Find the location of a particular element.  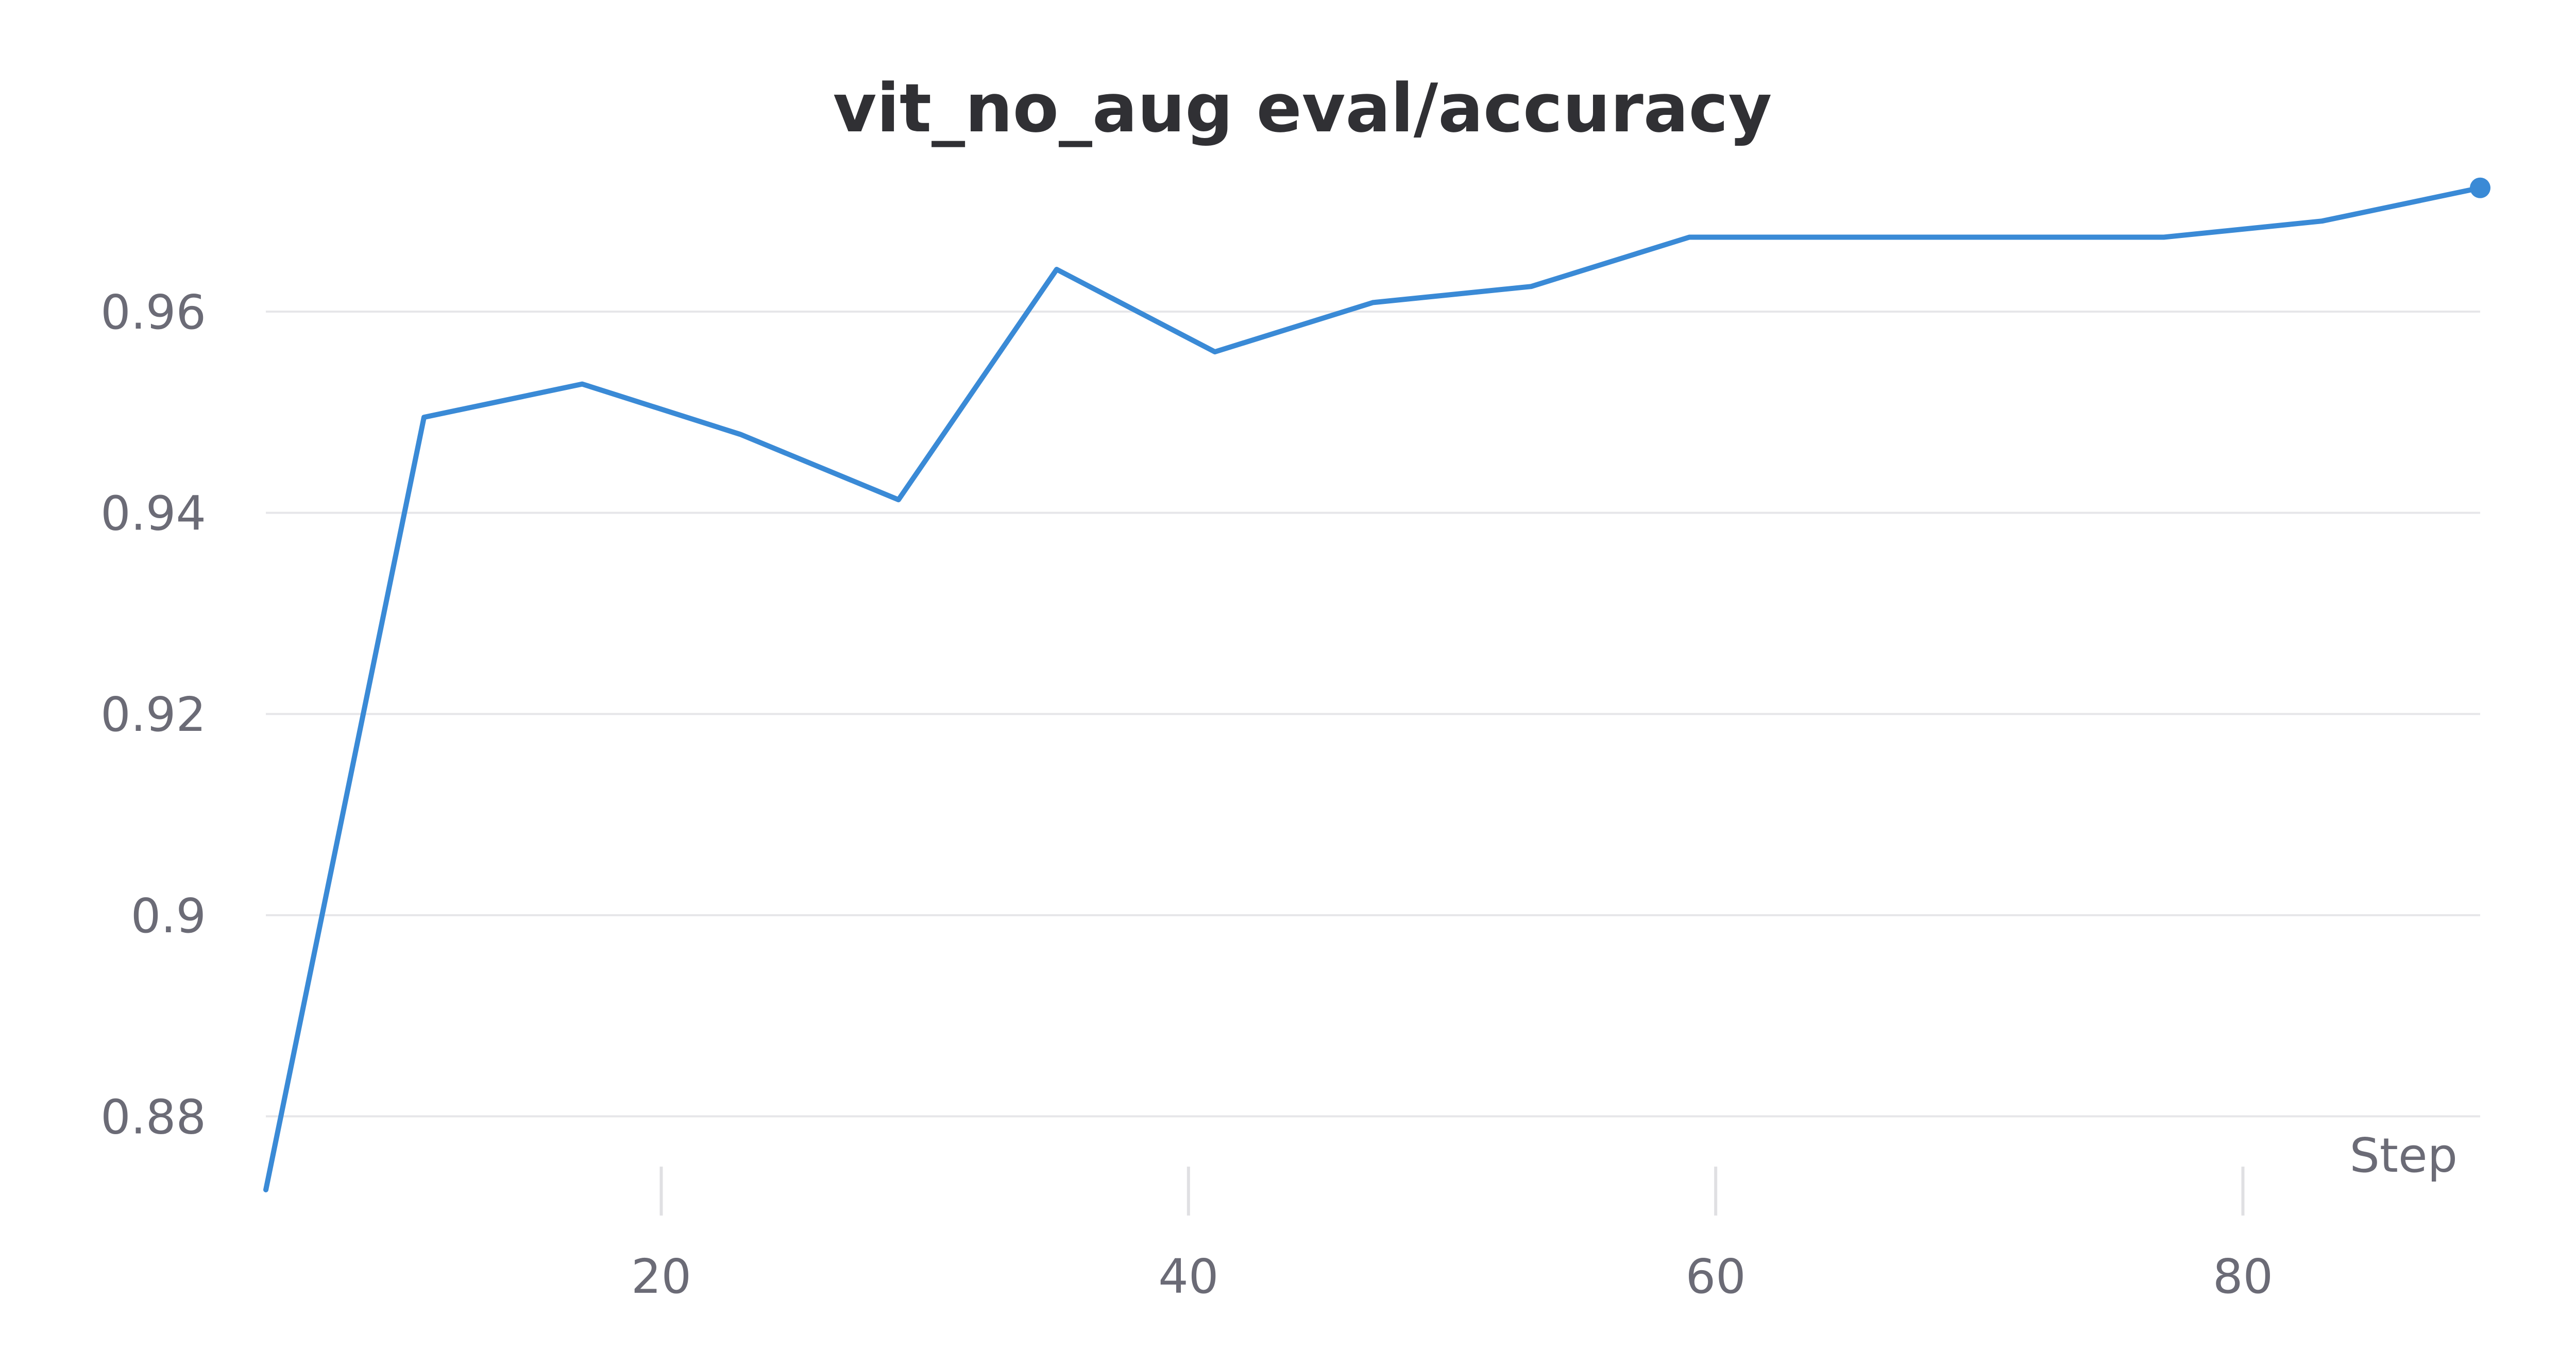

y-tick-label: 0.96 is located at coordinates (153, 312).